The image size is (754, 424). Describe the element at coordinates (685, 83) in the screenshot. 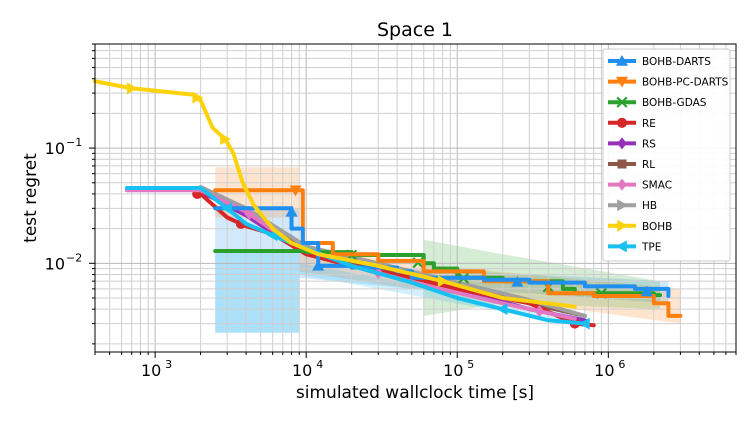

I see `legend-label: BOHB-PC-DARTS` at that location.